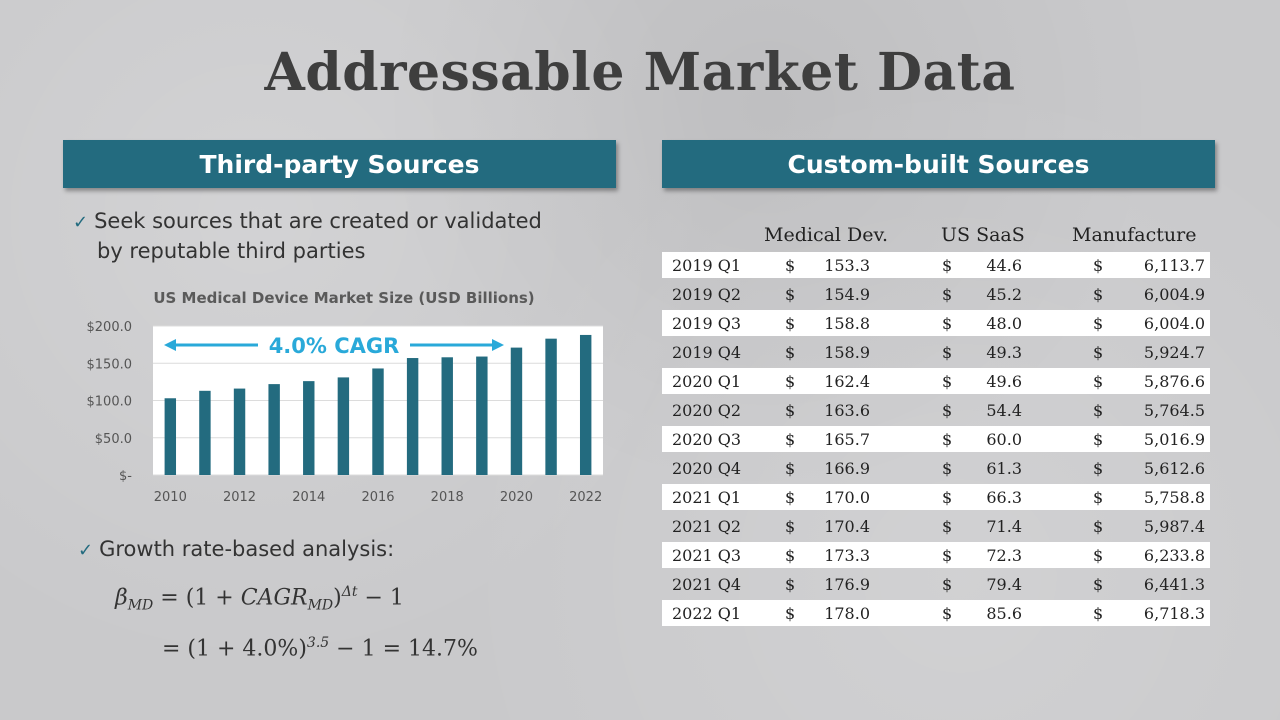 The width and height of the screenshot is (1280, 720). What do you see at coordinates (482, 415) in the screenshot?
I see `bar-2019` at bounding box center [482, 415].